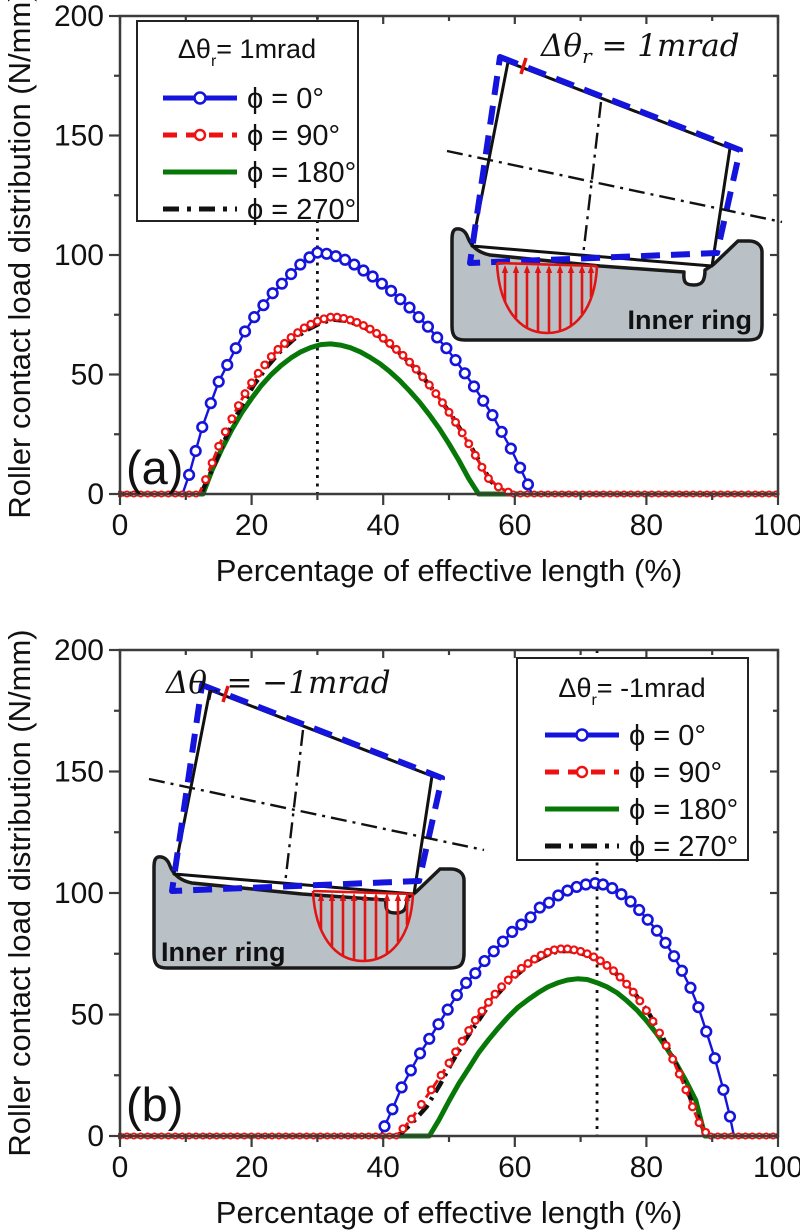 This screenshot has width=800, height=1231. I want to click on y-axis-label: Roller contact load distribution (N/mm), so click(19, 259).